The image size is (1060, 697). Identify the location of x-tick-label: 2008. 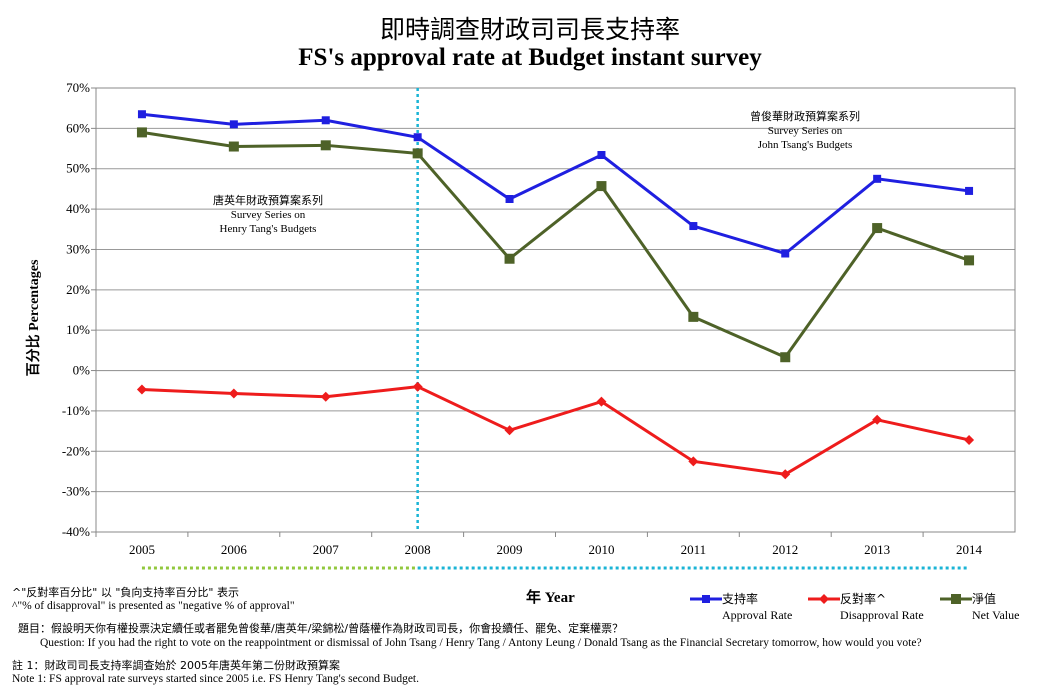
(418, 549).